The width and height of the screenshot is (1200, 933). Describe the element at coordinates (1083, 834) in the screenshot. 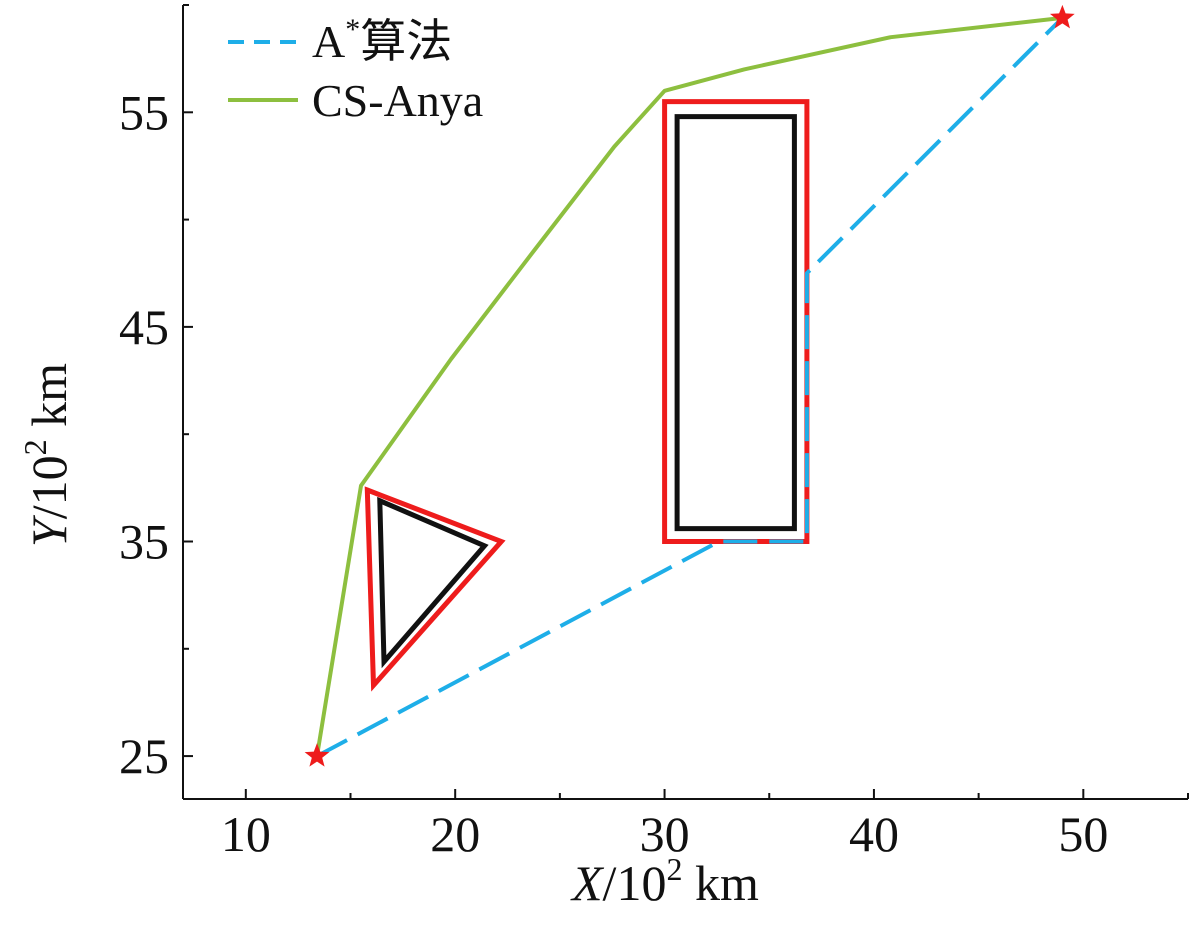

I see `x-tick-label-50: 50` at that location.